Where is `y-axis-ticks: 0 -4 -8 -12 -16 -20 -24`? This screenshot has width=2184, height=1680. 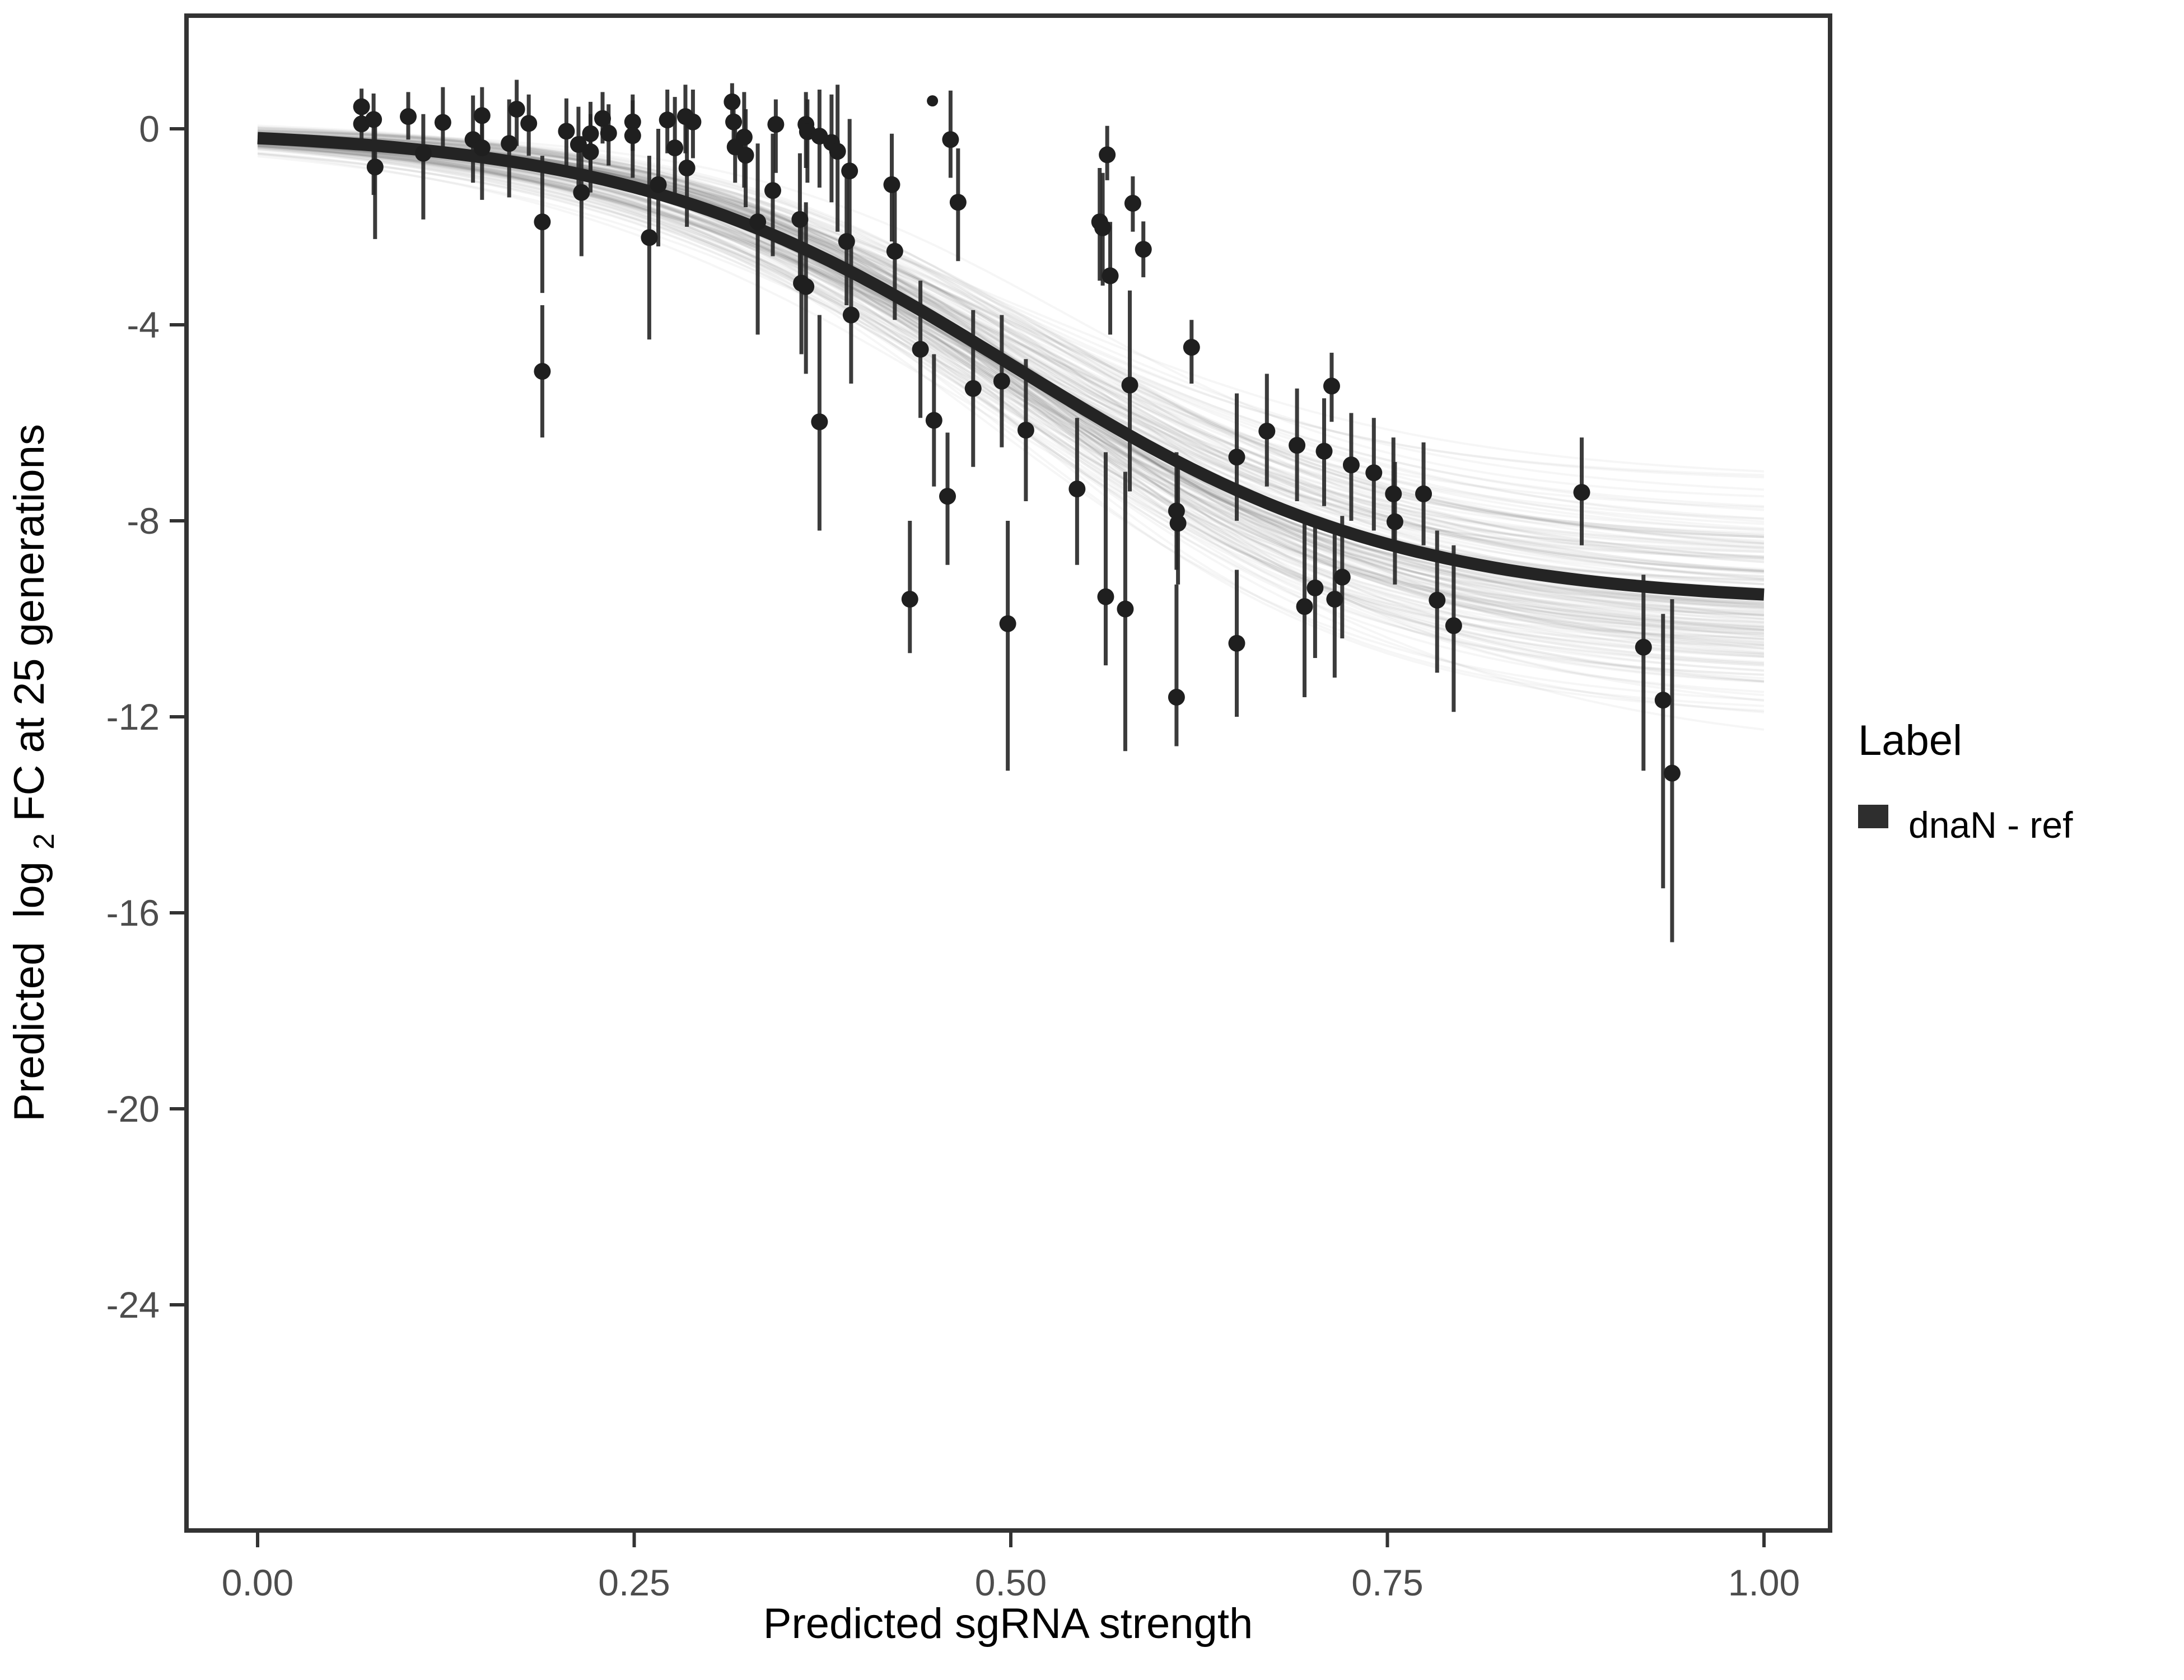
y-axis-ticks: 0 -4 -8 -12 -16 -20 -24 is located at coordinates (145, 717).